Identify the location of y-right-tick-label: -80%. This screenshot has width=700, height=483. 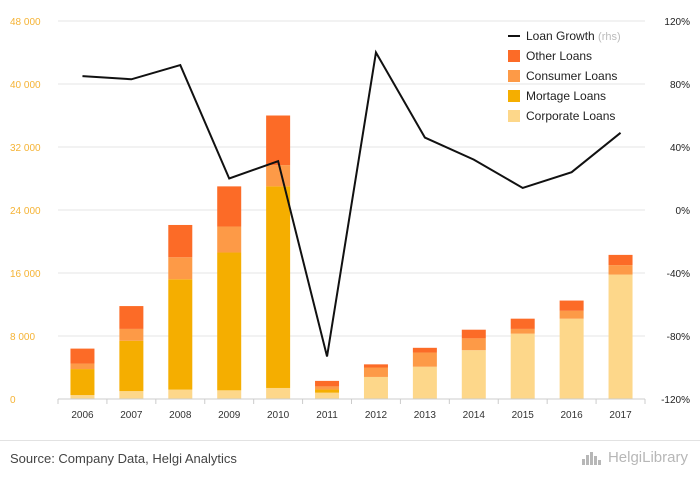
(678, 337).